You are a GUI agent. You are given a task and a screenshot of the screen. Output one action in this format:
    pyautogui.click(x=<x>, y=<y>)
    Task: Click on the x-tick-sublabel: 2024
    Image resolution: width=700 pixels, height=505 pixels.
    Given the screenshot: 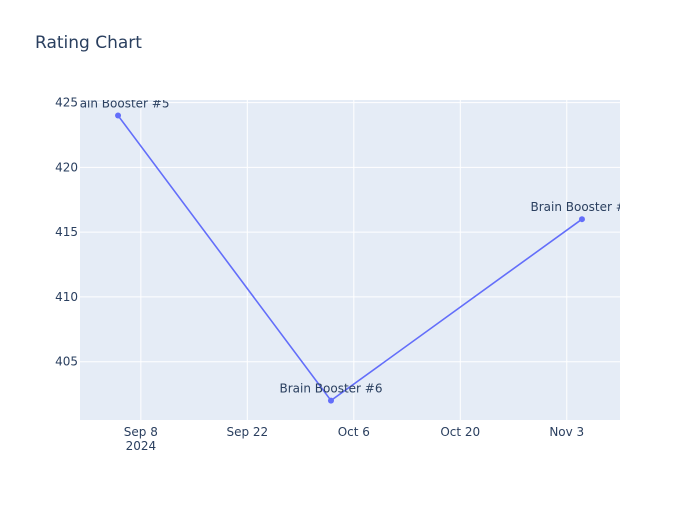 What is the action you would take?
    pyautogui.click(x=141, y=446)
    